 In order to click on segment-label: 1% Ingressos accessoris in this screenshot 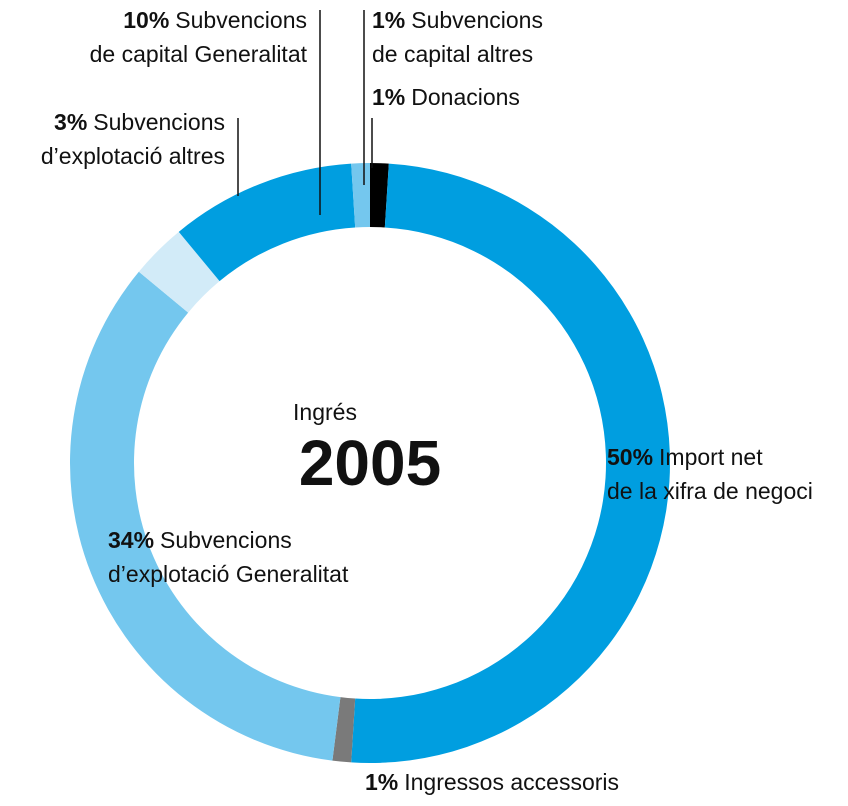, I will do `click(492, 782)`.